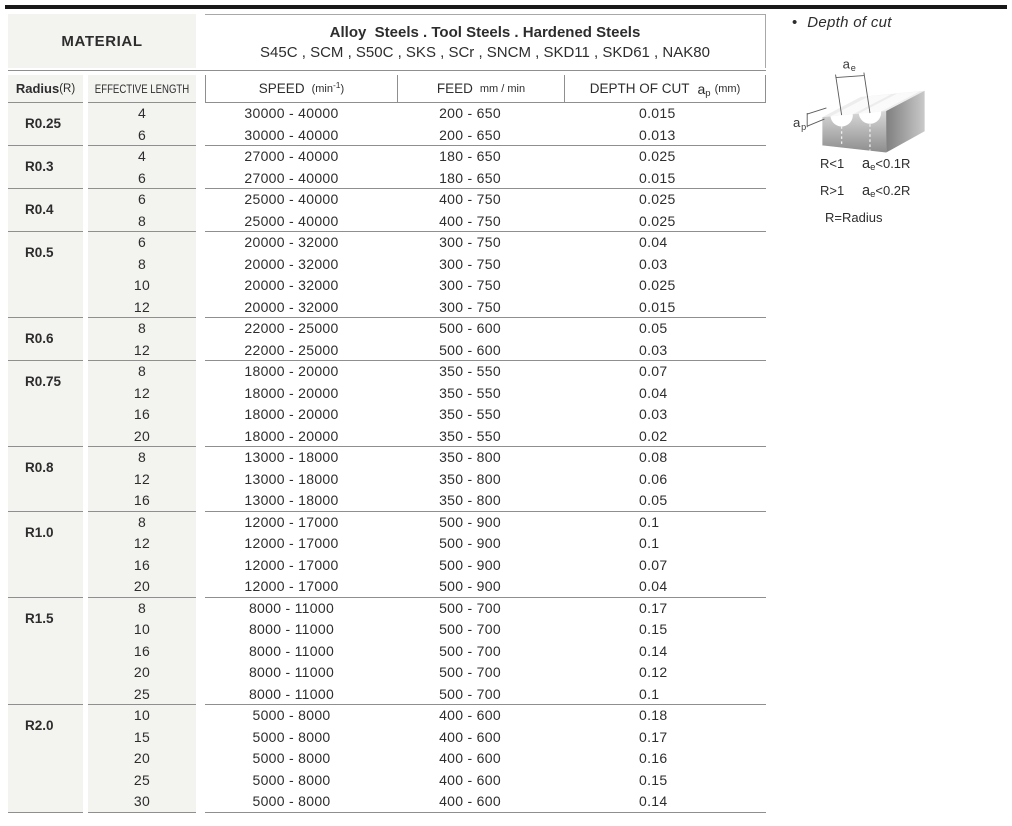 The width and height of the screenshot is (1012, 826). I want to click on depth-cell: 0.07, so click(653, 564).